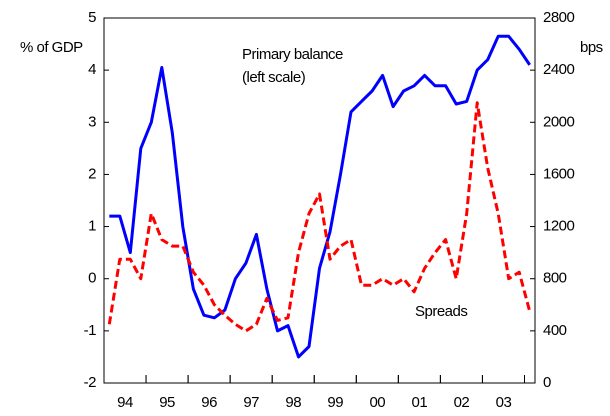 This screenshot has height=416, width=610. What do you see at coordinates (92, 226) in the screenshot?
I see `y-tick-label: 1` at bounding box center [92, 226].